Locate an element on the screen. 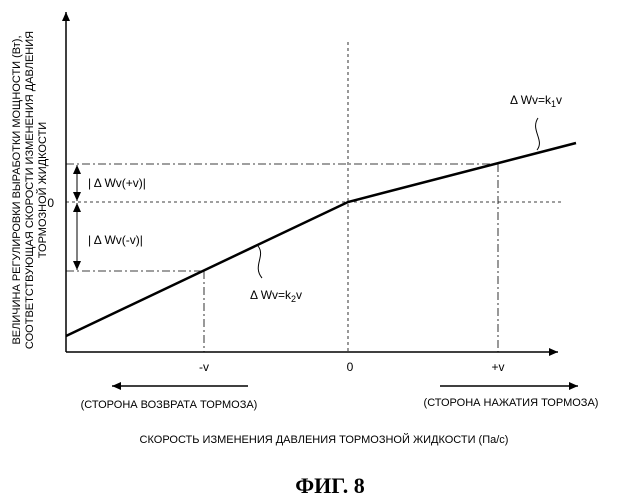 The image size is (635, 500). x-tick-zero: 0 is located at coordinates (350, 367).